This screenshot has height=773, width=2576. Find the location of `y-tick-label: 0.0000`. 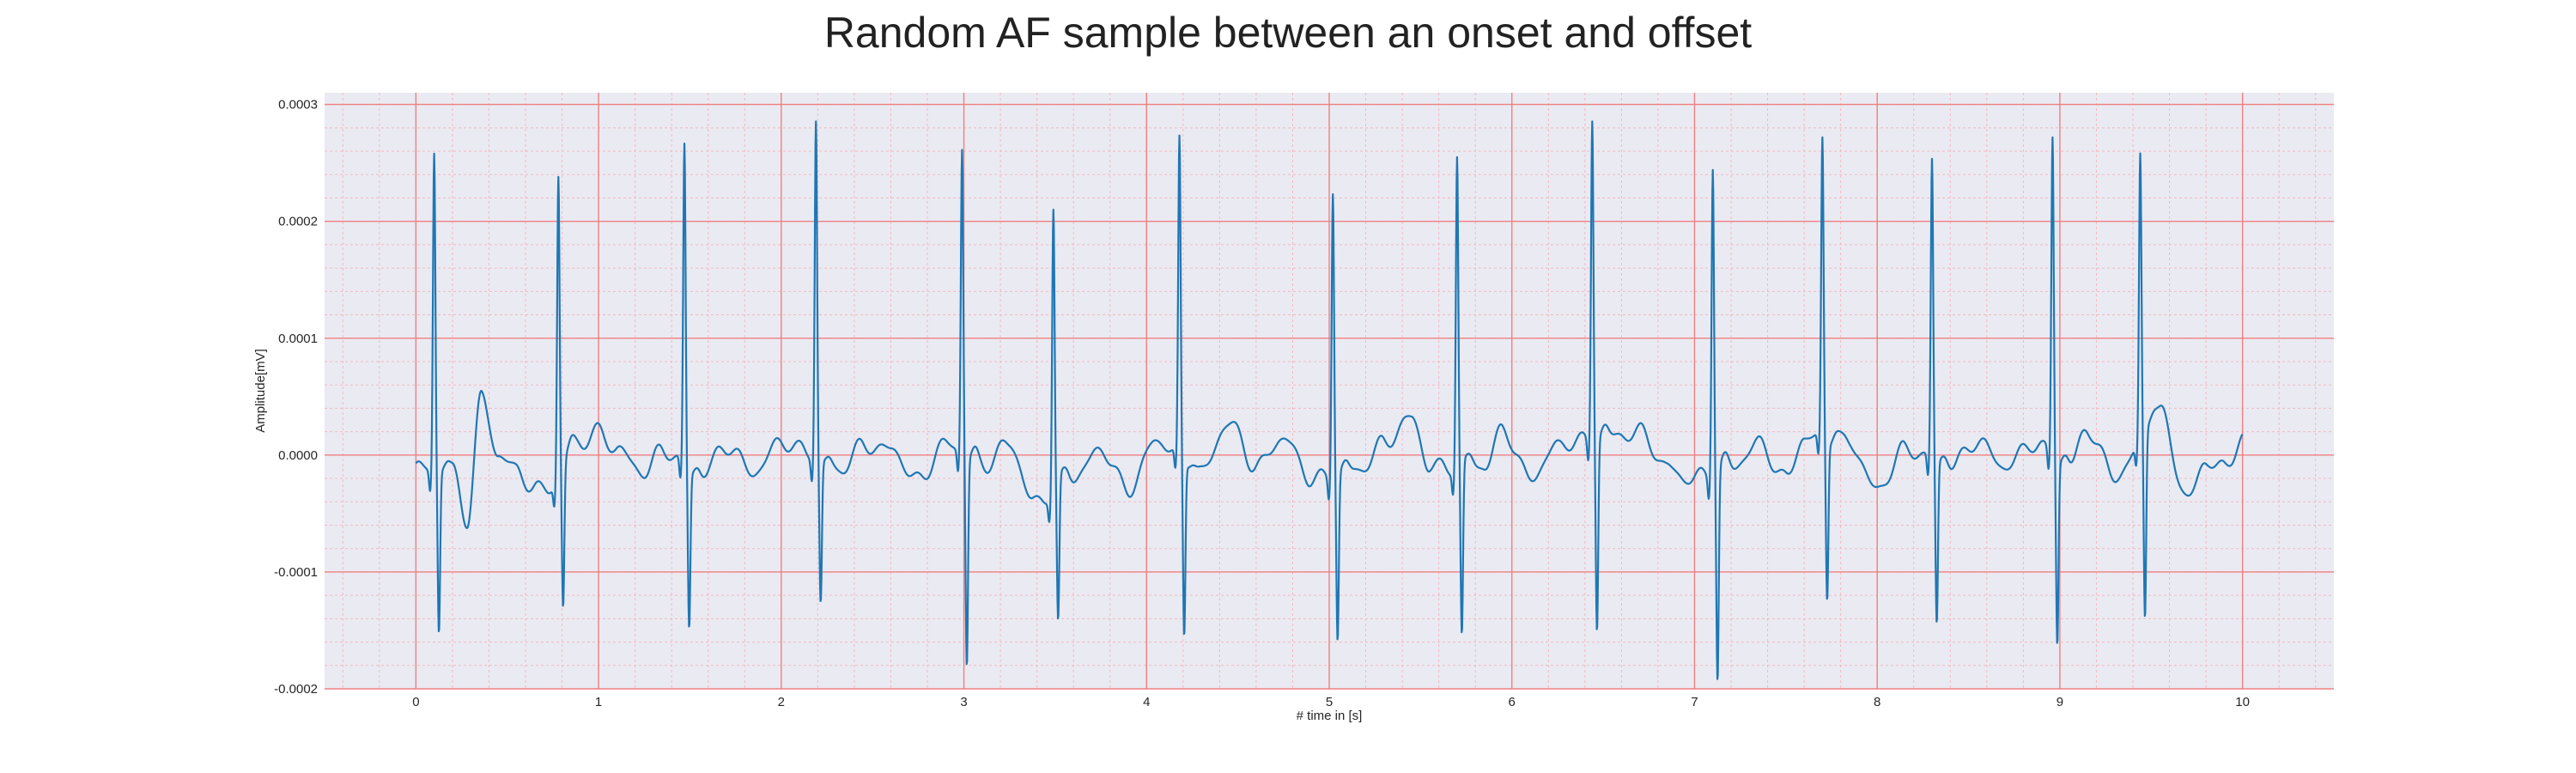

y-tick-label: 0.0000 is located at coordinates (298, 455).